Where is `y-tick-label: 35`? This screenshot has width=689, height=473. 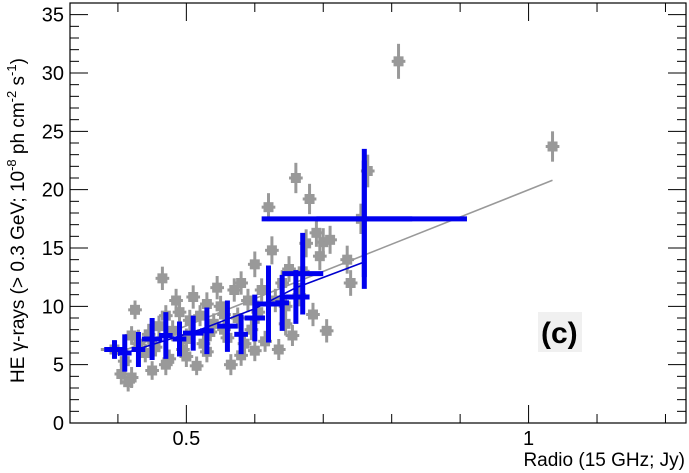 y-tick-label: 35 is located at coordinates (53, 16).